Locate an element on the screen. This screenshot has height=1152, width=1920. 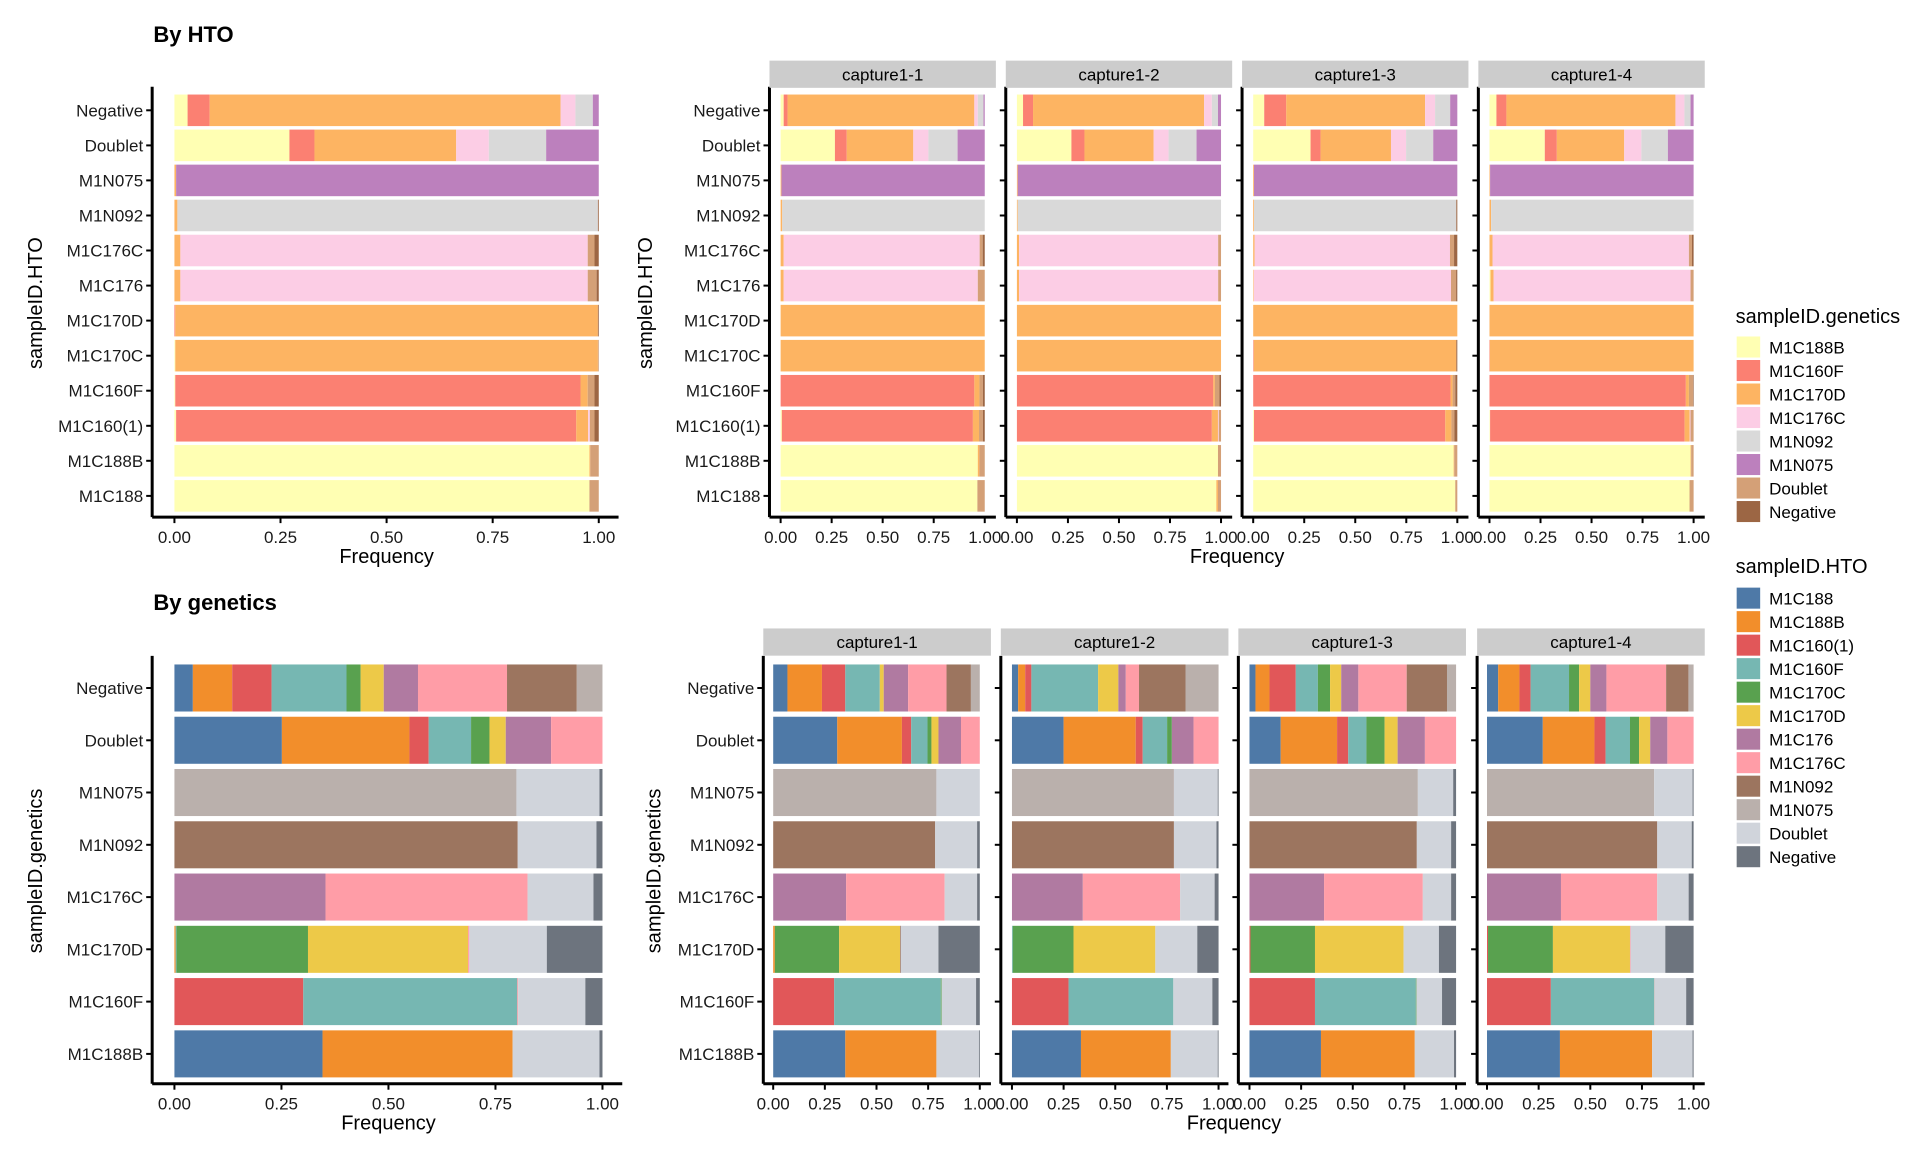
legend-item: M1C176C is located at coordinates (1791, 418).